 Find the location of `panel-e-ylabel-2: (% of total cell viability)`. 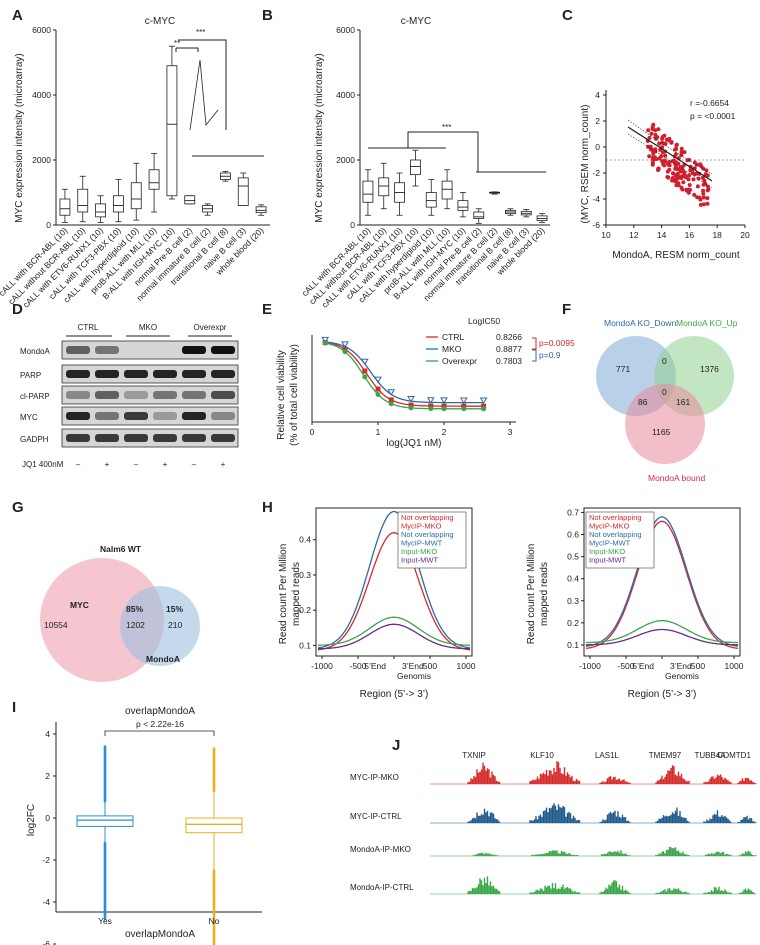

panel-e-ylabel-2: (% of total cell viability) is located at coordinates (294, 395).